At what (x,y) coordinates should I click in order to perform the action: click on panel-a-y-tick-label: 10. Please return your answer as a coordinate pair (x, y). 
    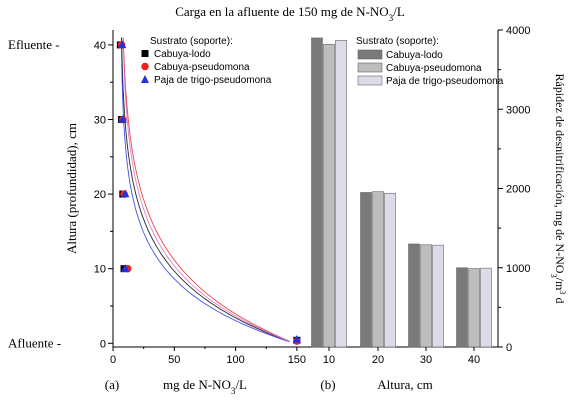
    Looking at the image, I should click on (100, 270).